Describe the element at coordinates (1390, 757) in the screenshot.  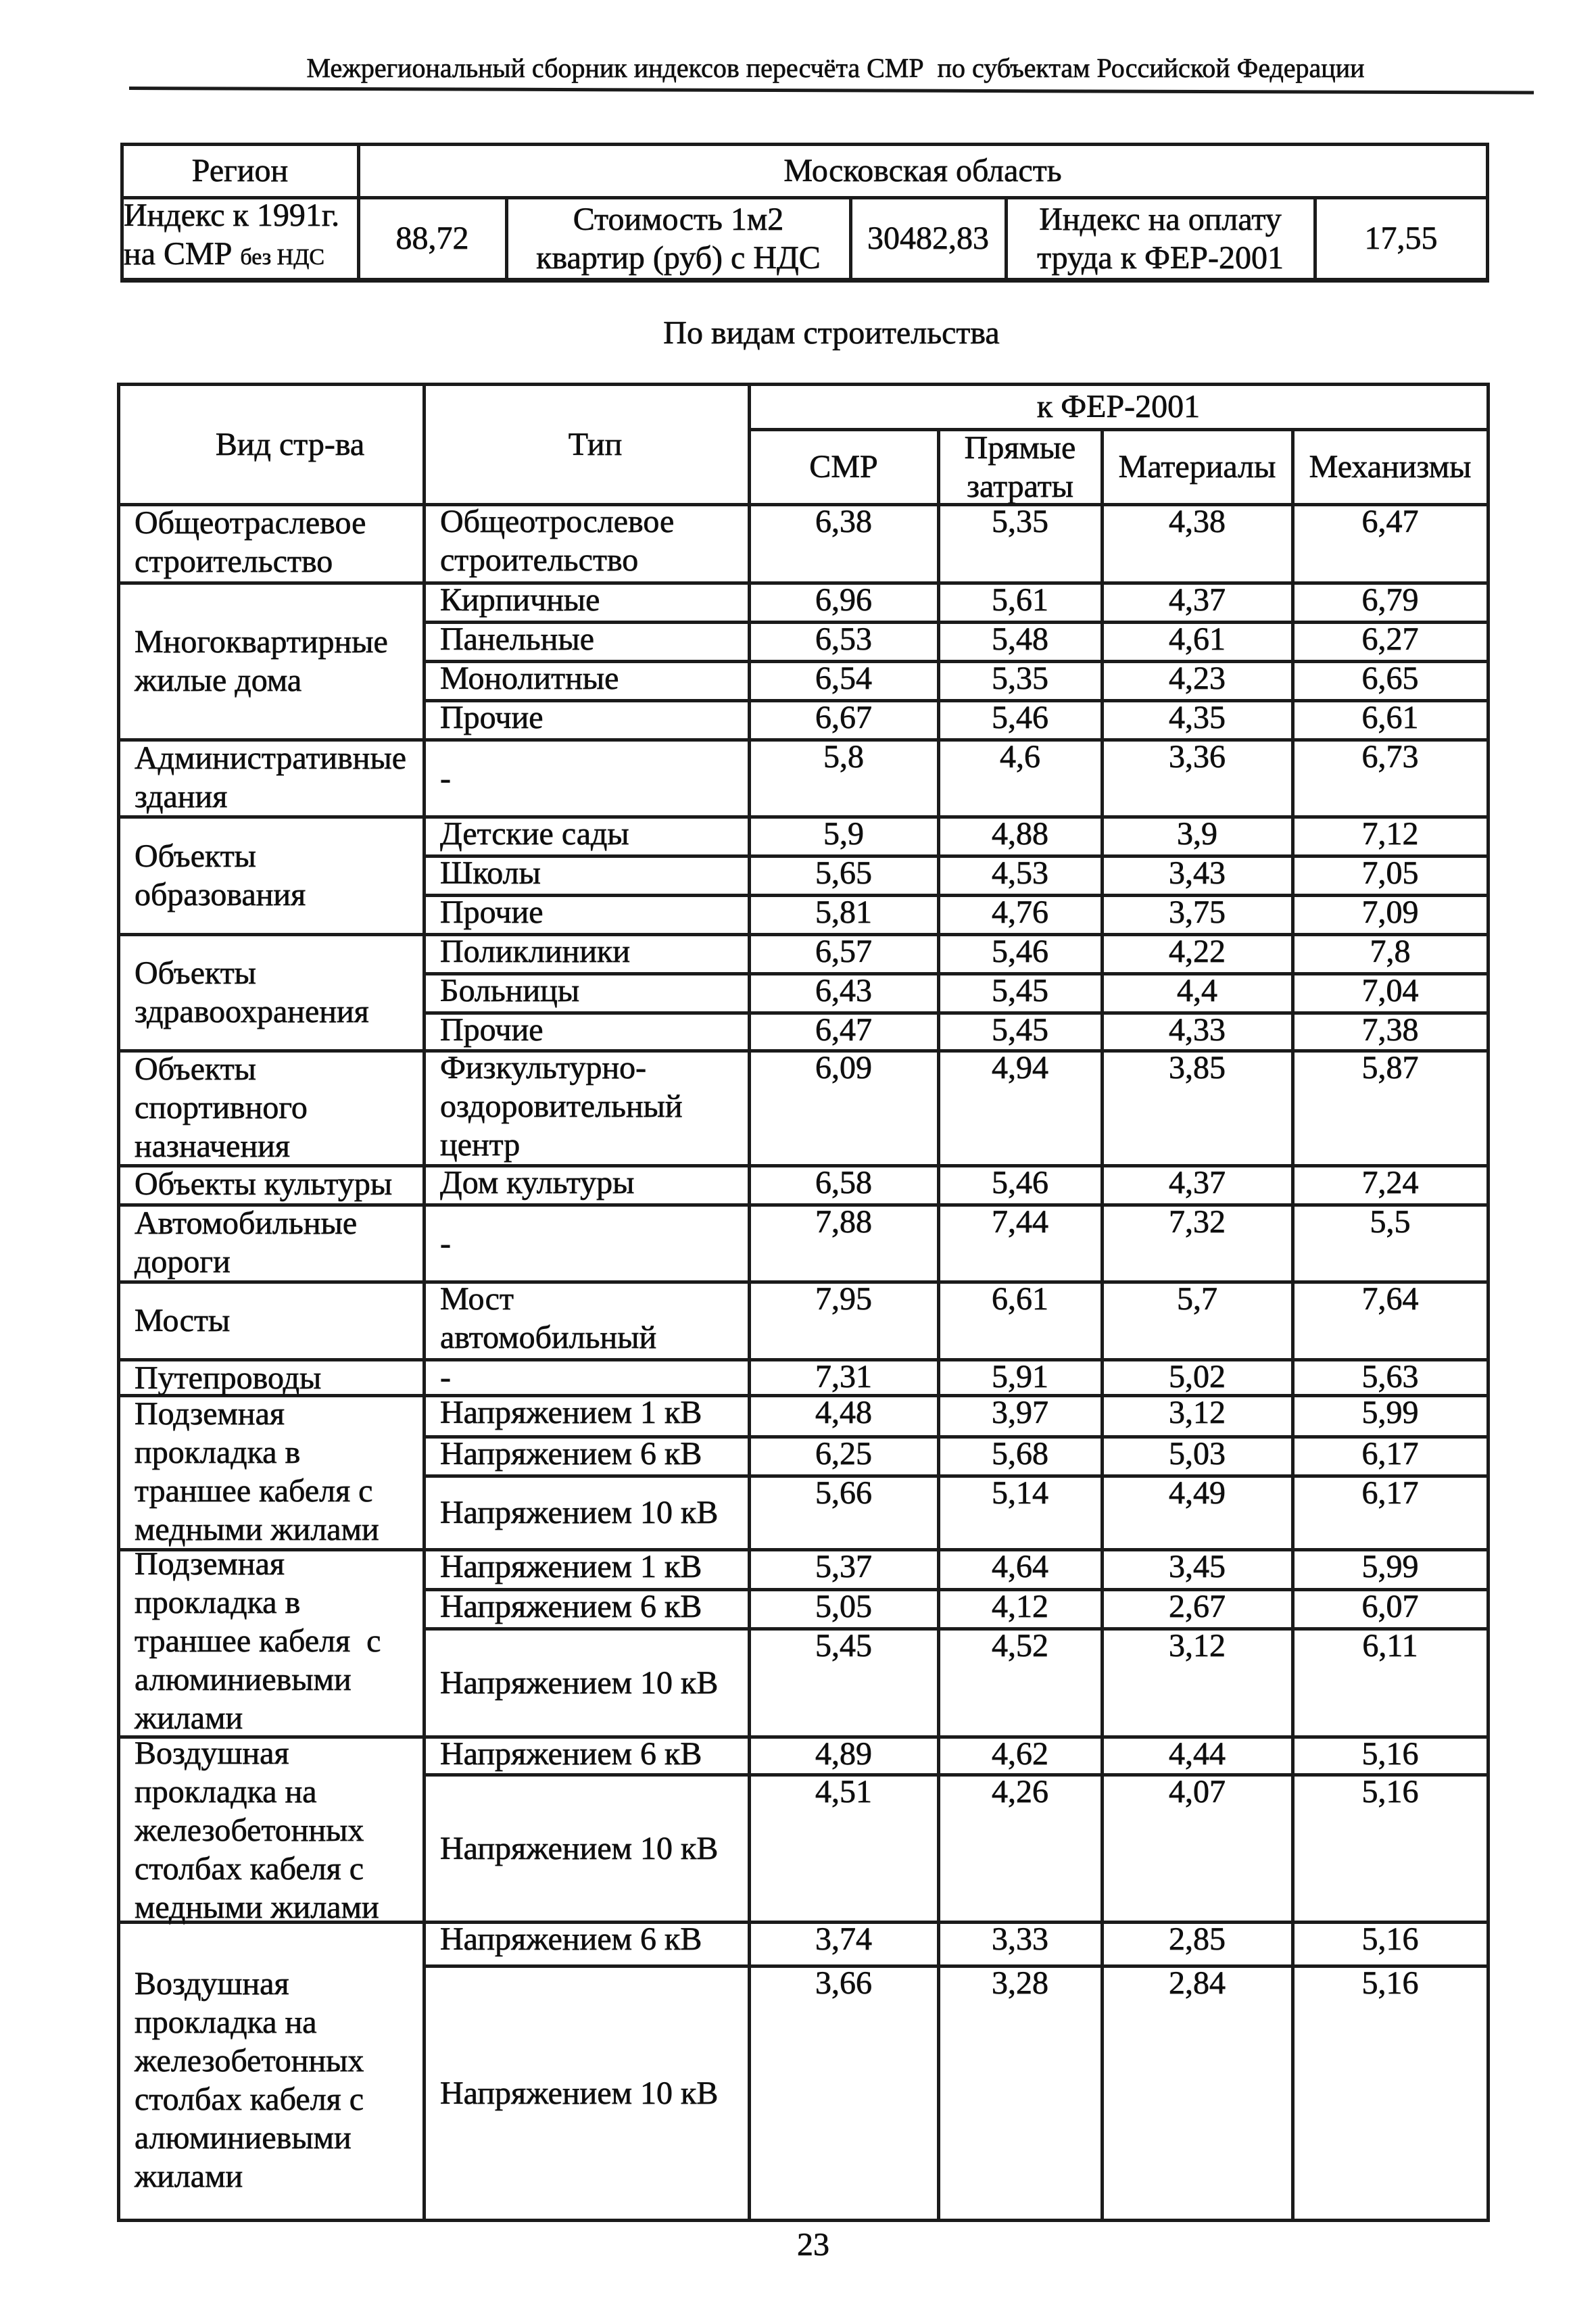
I see `value-cell: 6,73` at that location.